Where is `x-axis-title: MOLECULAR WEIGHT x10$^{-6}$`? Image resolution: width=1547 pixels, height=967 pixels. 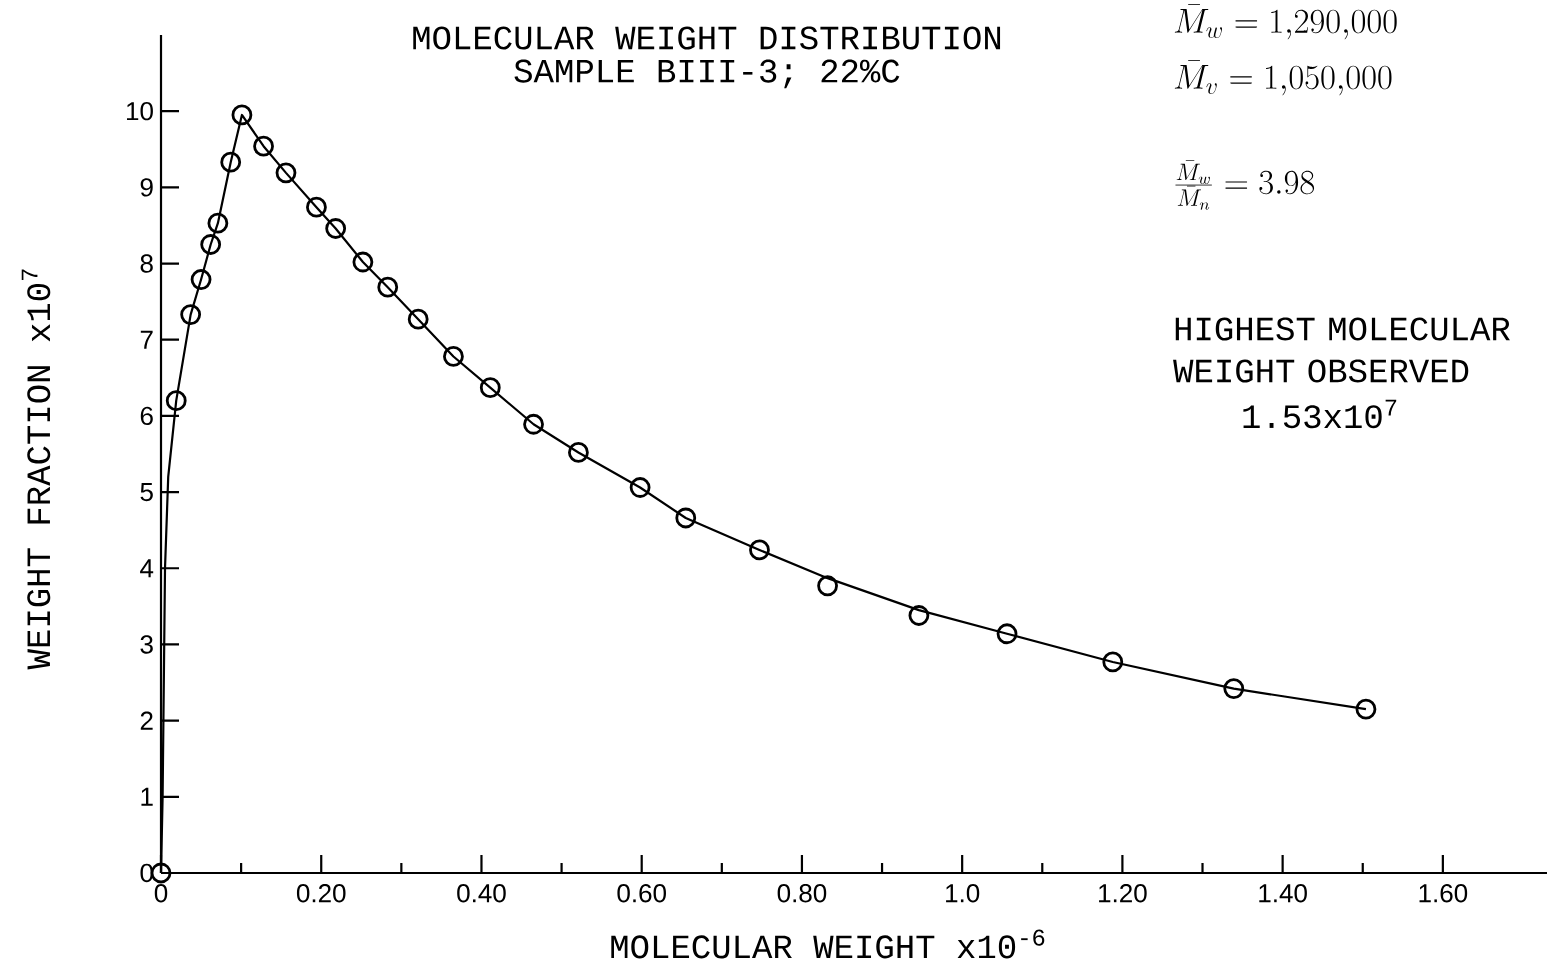 x-axis-title: MOLECULAR WEIGHT x10$^{-6}$ is located at coordinates (828, 944).